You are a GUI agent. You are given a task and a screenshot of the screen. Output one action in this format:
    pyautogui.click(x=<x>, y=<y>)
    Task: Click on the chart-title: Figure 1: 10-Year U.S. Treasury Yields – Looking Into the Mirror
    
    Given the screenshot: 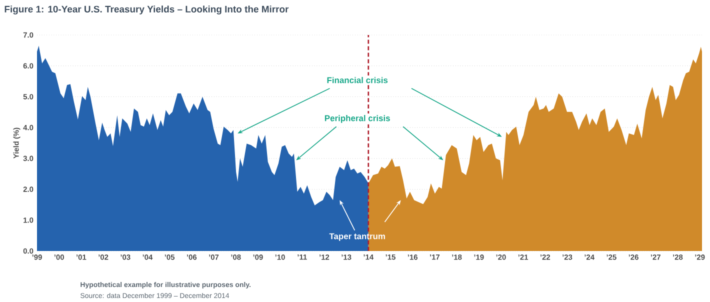 What is the action you would take?
    pyautogui.click(x=146, y=10)
    